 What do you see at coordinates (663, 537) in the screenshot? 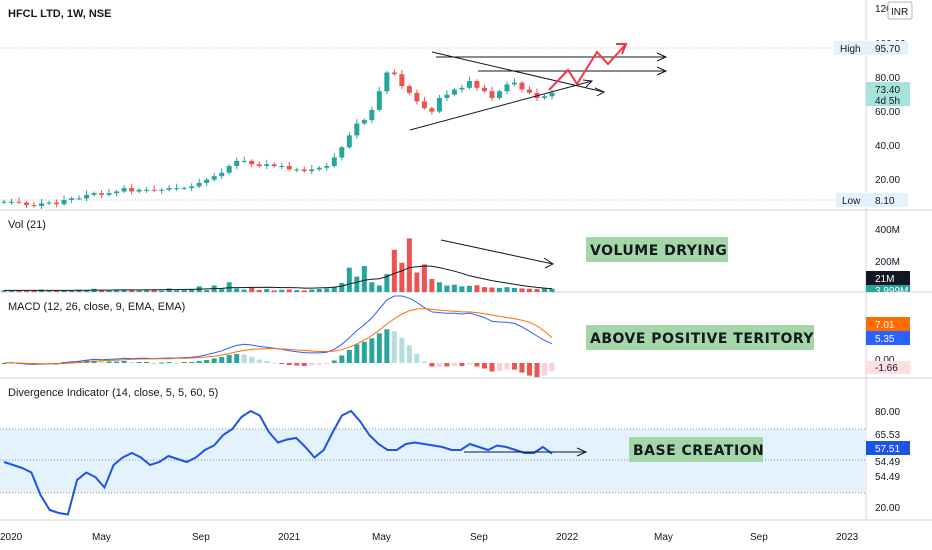
I see `time-tick: May` at bounding box center [663, 537].